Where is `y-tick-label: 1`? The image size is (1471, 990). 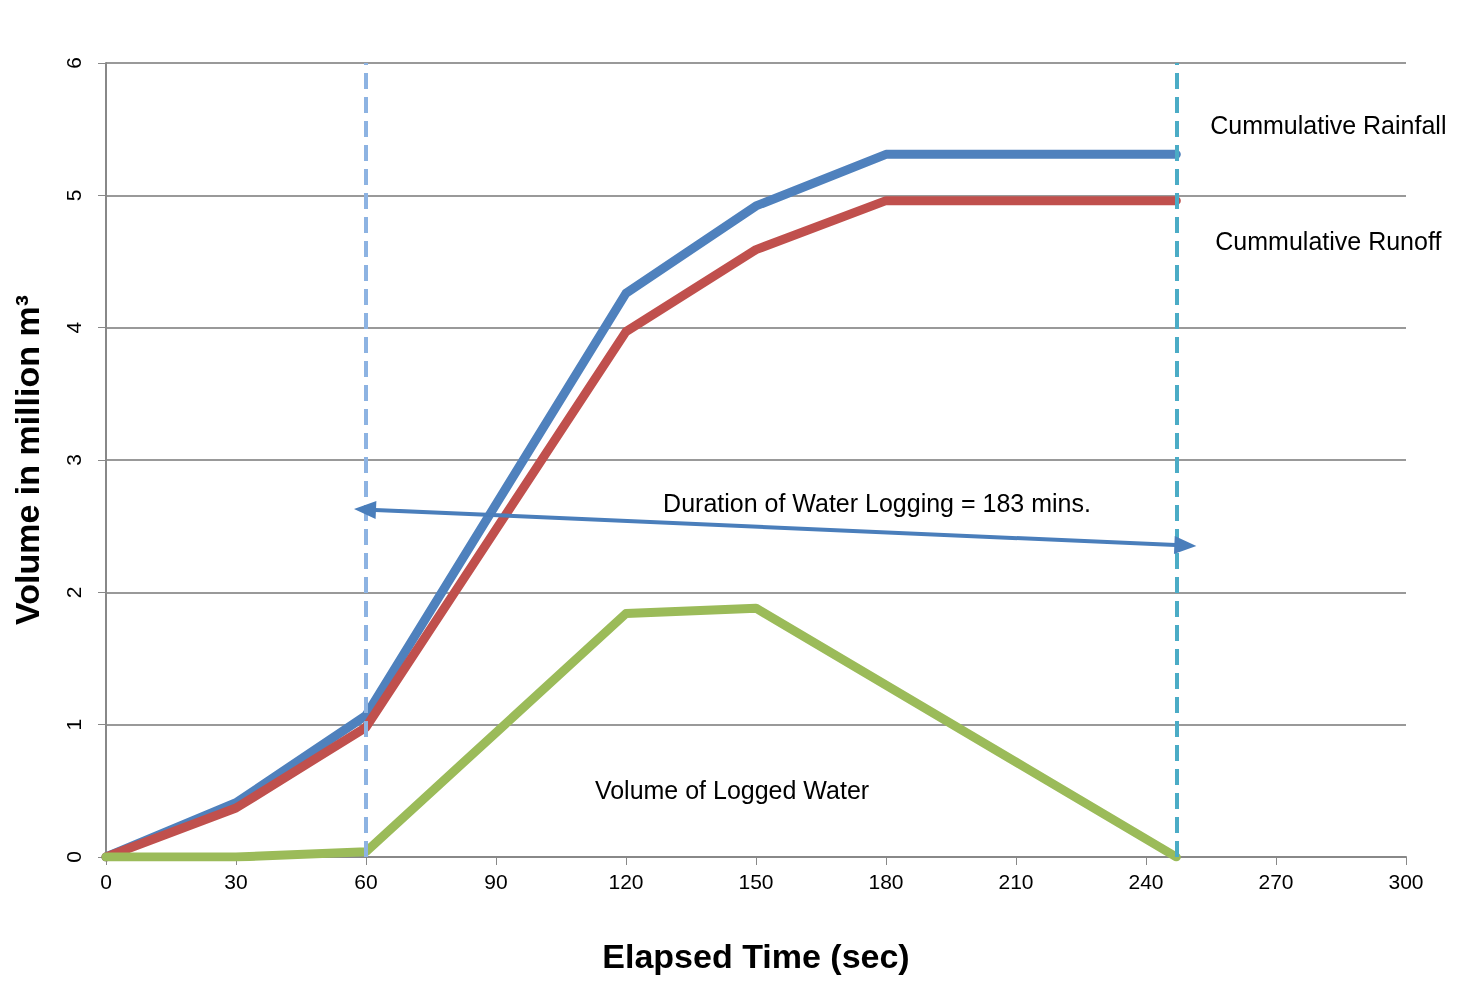 y-tick-label: 1 is located at coordinates (73, 724).